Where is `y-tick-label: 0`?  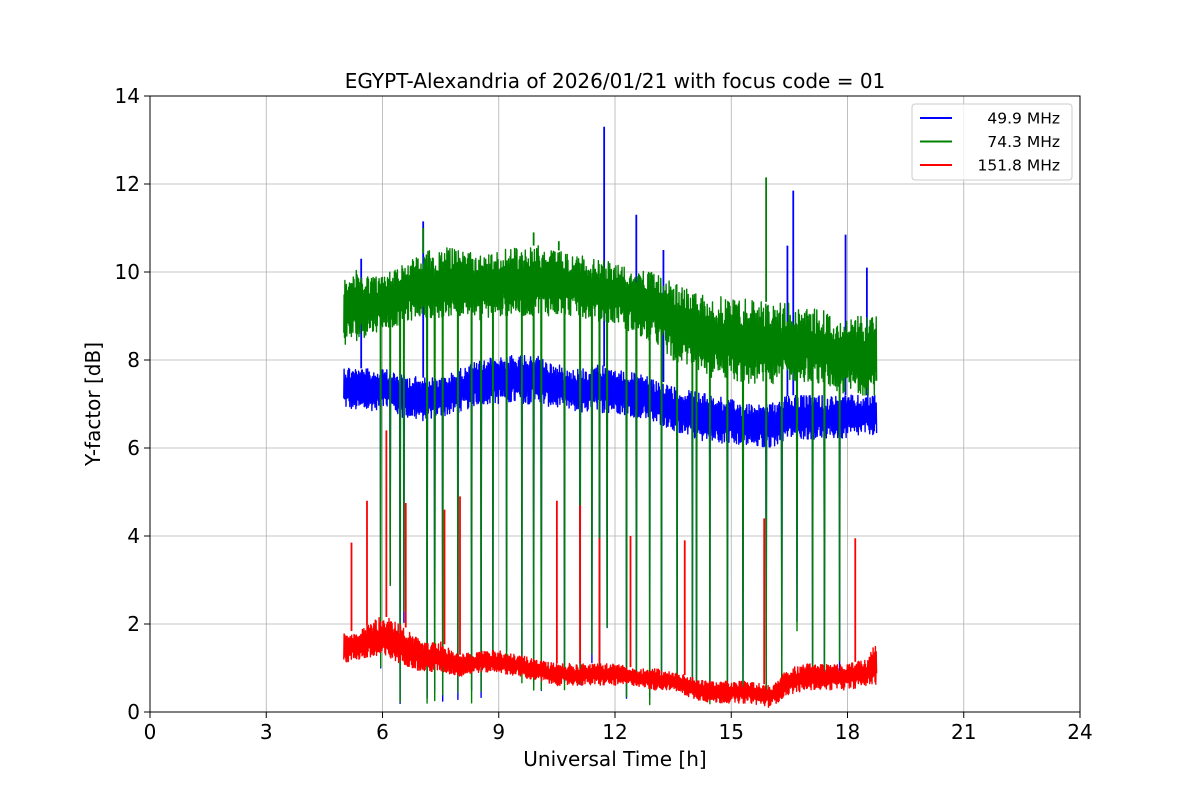 y-tick-label: 0 is located at coordinates (133, 712).